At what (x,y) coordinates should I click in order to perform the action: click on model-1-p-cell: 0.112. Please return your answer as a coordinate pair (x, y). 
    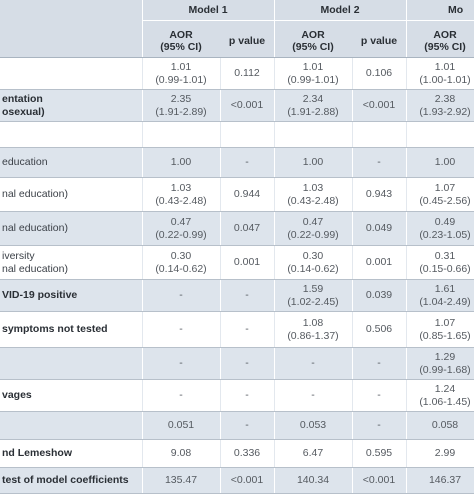
    Looking at the image, I should click on (247, 73).